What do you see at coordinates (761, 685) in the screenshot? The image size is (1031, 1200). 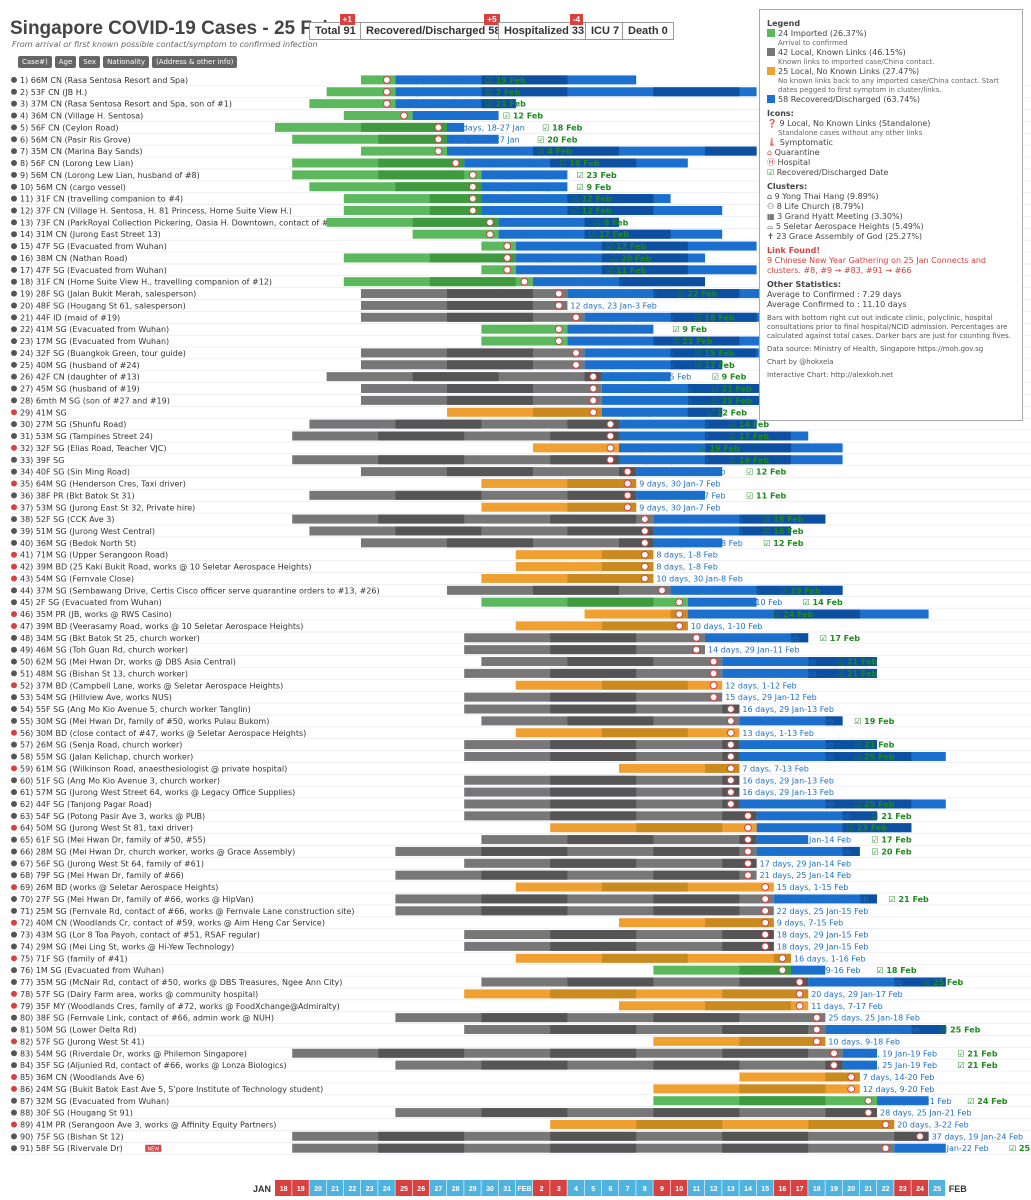 I see `case-duration-label: 12 days, 1-12 Feb` at bounding box center [761, 685].